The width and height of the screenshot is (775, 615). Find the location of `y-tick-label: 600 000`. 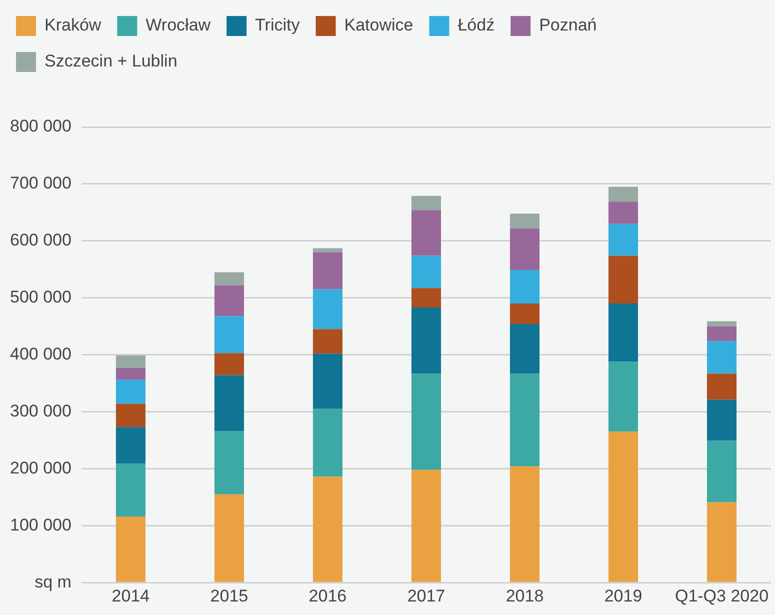

y-tick-label: 600 000 is located at coordinates (41, 240).